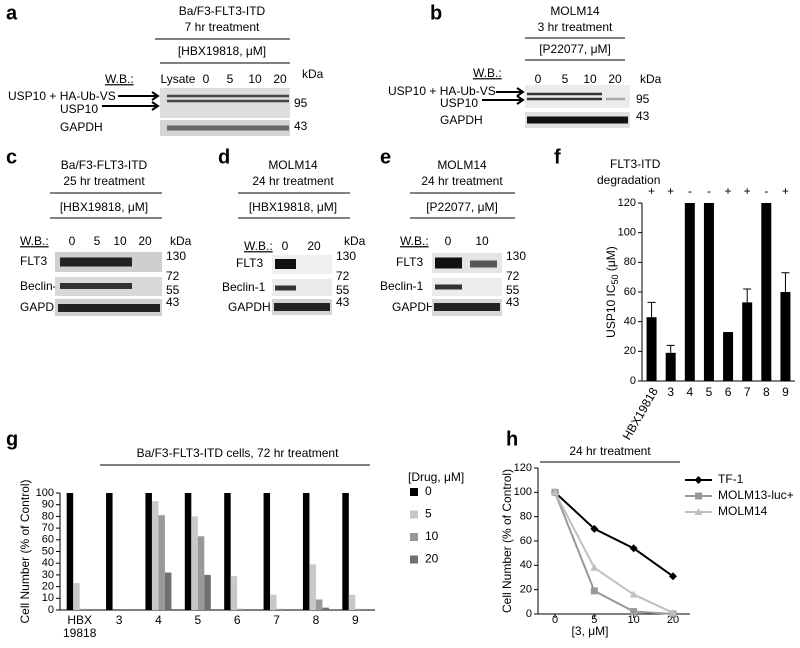  I want to click on lane: 5, so click(565, 79).